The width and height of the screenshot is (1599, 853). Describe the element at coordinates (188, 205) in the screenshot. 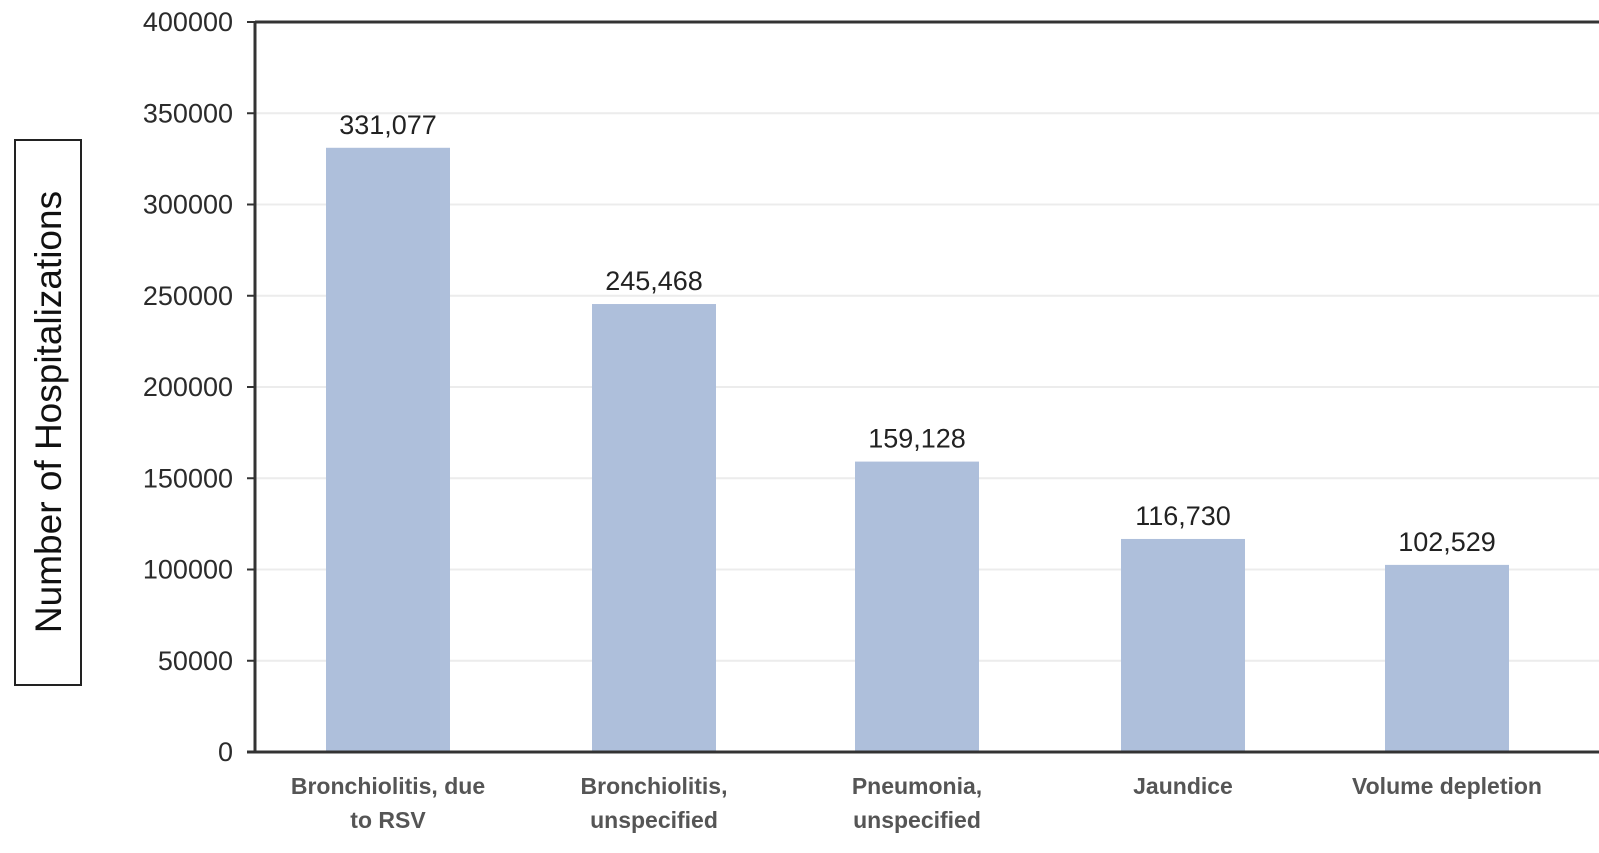

I see `y-tick-label: 300000` at that location.